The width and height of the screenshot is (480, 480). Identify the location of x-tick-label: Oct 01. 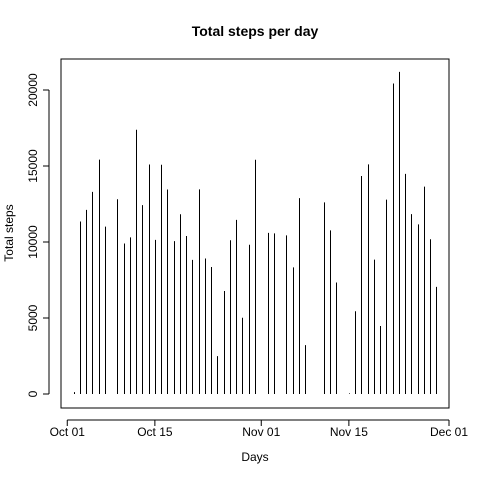
(68, 432).